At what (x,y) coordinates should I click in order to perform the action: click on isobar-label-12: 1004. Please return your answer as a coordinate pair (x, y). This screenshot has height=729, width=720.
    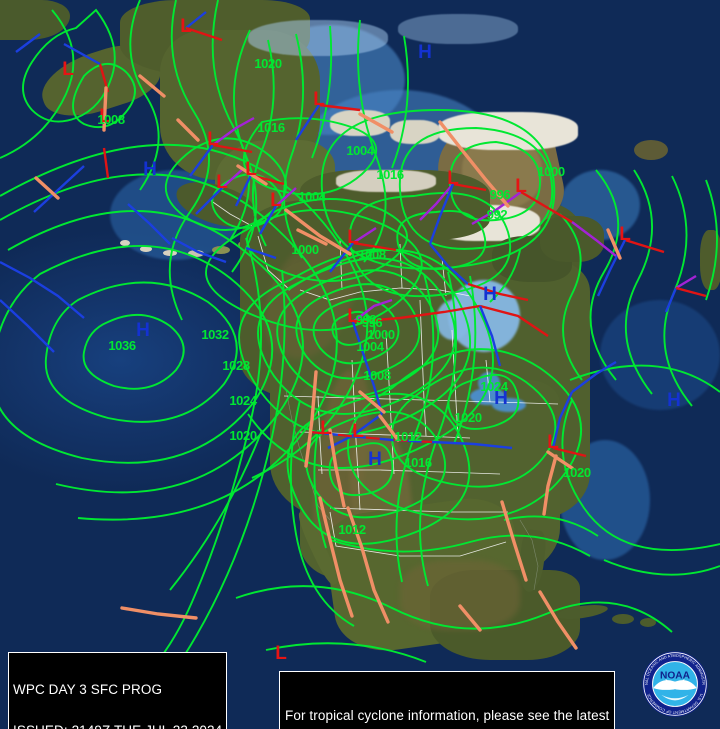
    Looking at the image, I should click on (370, 346).